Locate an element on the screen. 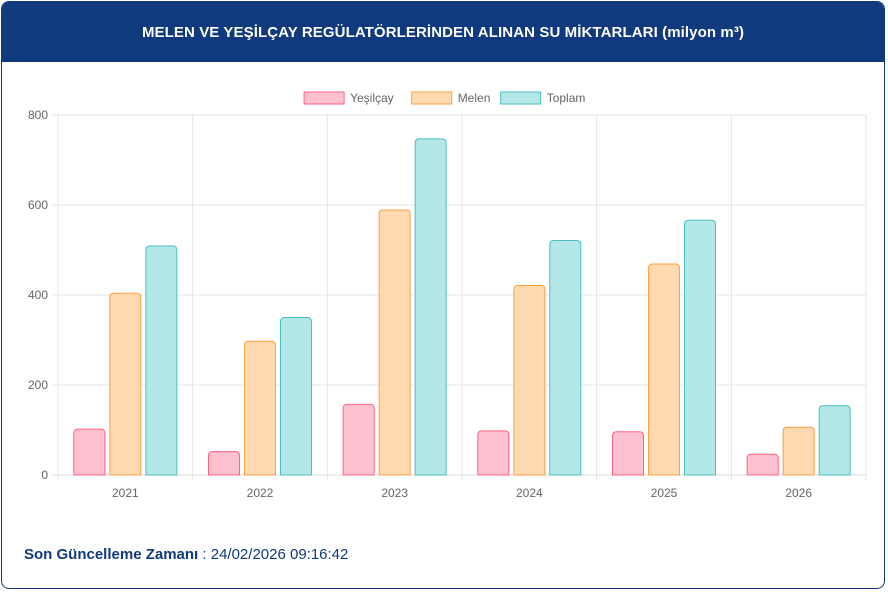 The height and width of the screenshot is (593, 888). x-tick-label: 2025 is located at coordinates (664, 493).